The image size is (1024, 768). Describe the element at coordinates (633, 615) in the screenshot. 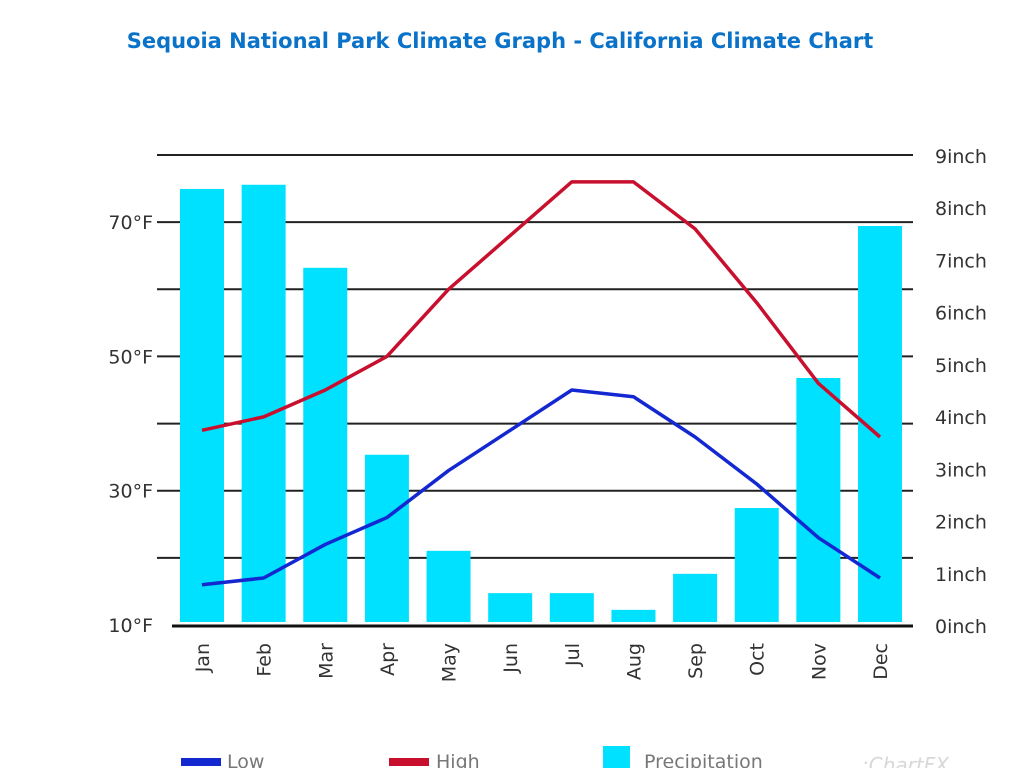

I see `precipitation-bar-aug` at that location.